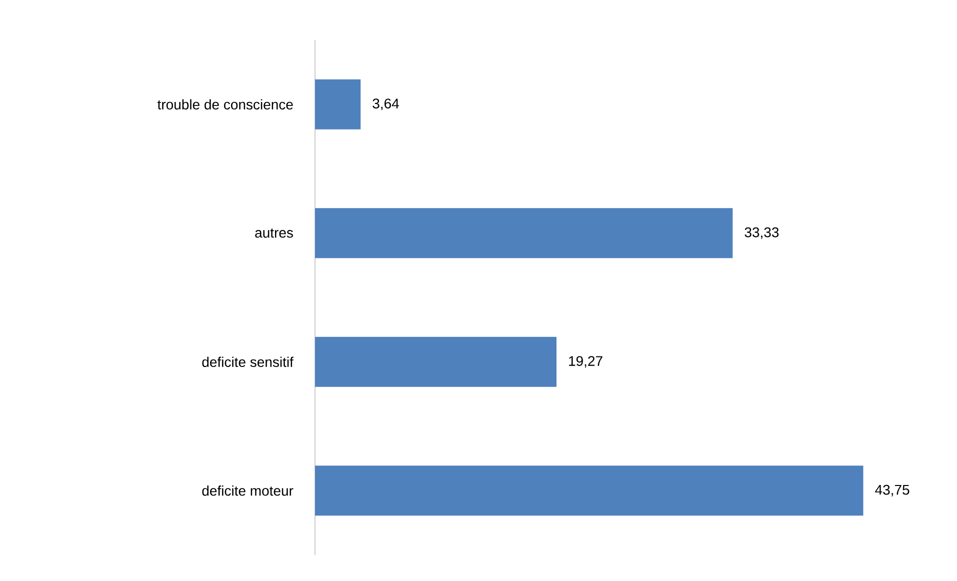  I want to click on data-label: 3,64, so click(385, 104).